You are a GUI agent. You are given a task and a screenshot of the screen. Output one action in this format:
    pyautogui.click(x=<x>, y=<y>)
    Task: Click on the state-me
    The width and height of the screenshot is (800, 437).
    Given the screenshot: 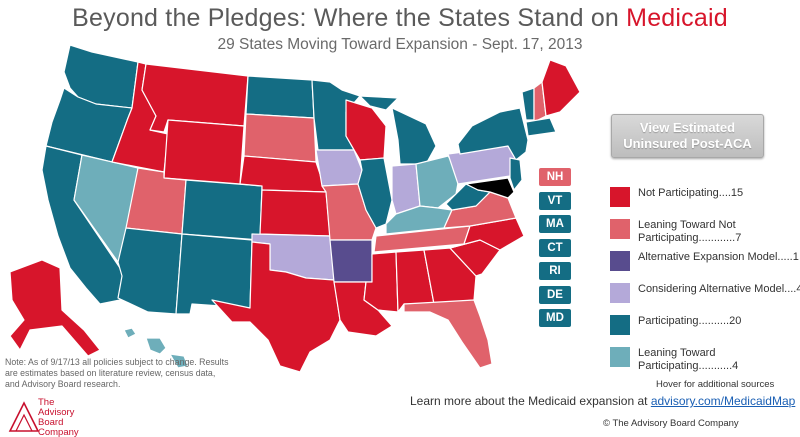 What is the action you would take?
    pyautogui.click(x=561, y=88)
    